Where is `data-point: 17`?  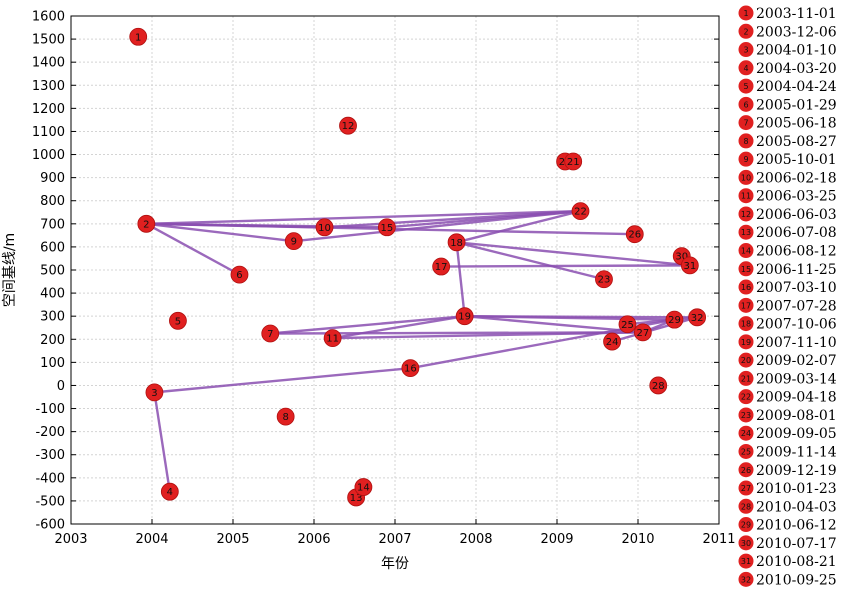
data-point: 17 is located at coordinates (441, 266).